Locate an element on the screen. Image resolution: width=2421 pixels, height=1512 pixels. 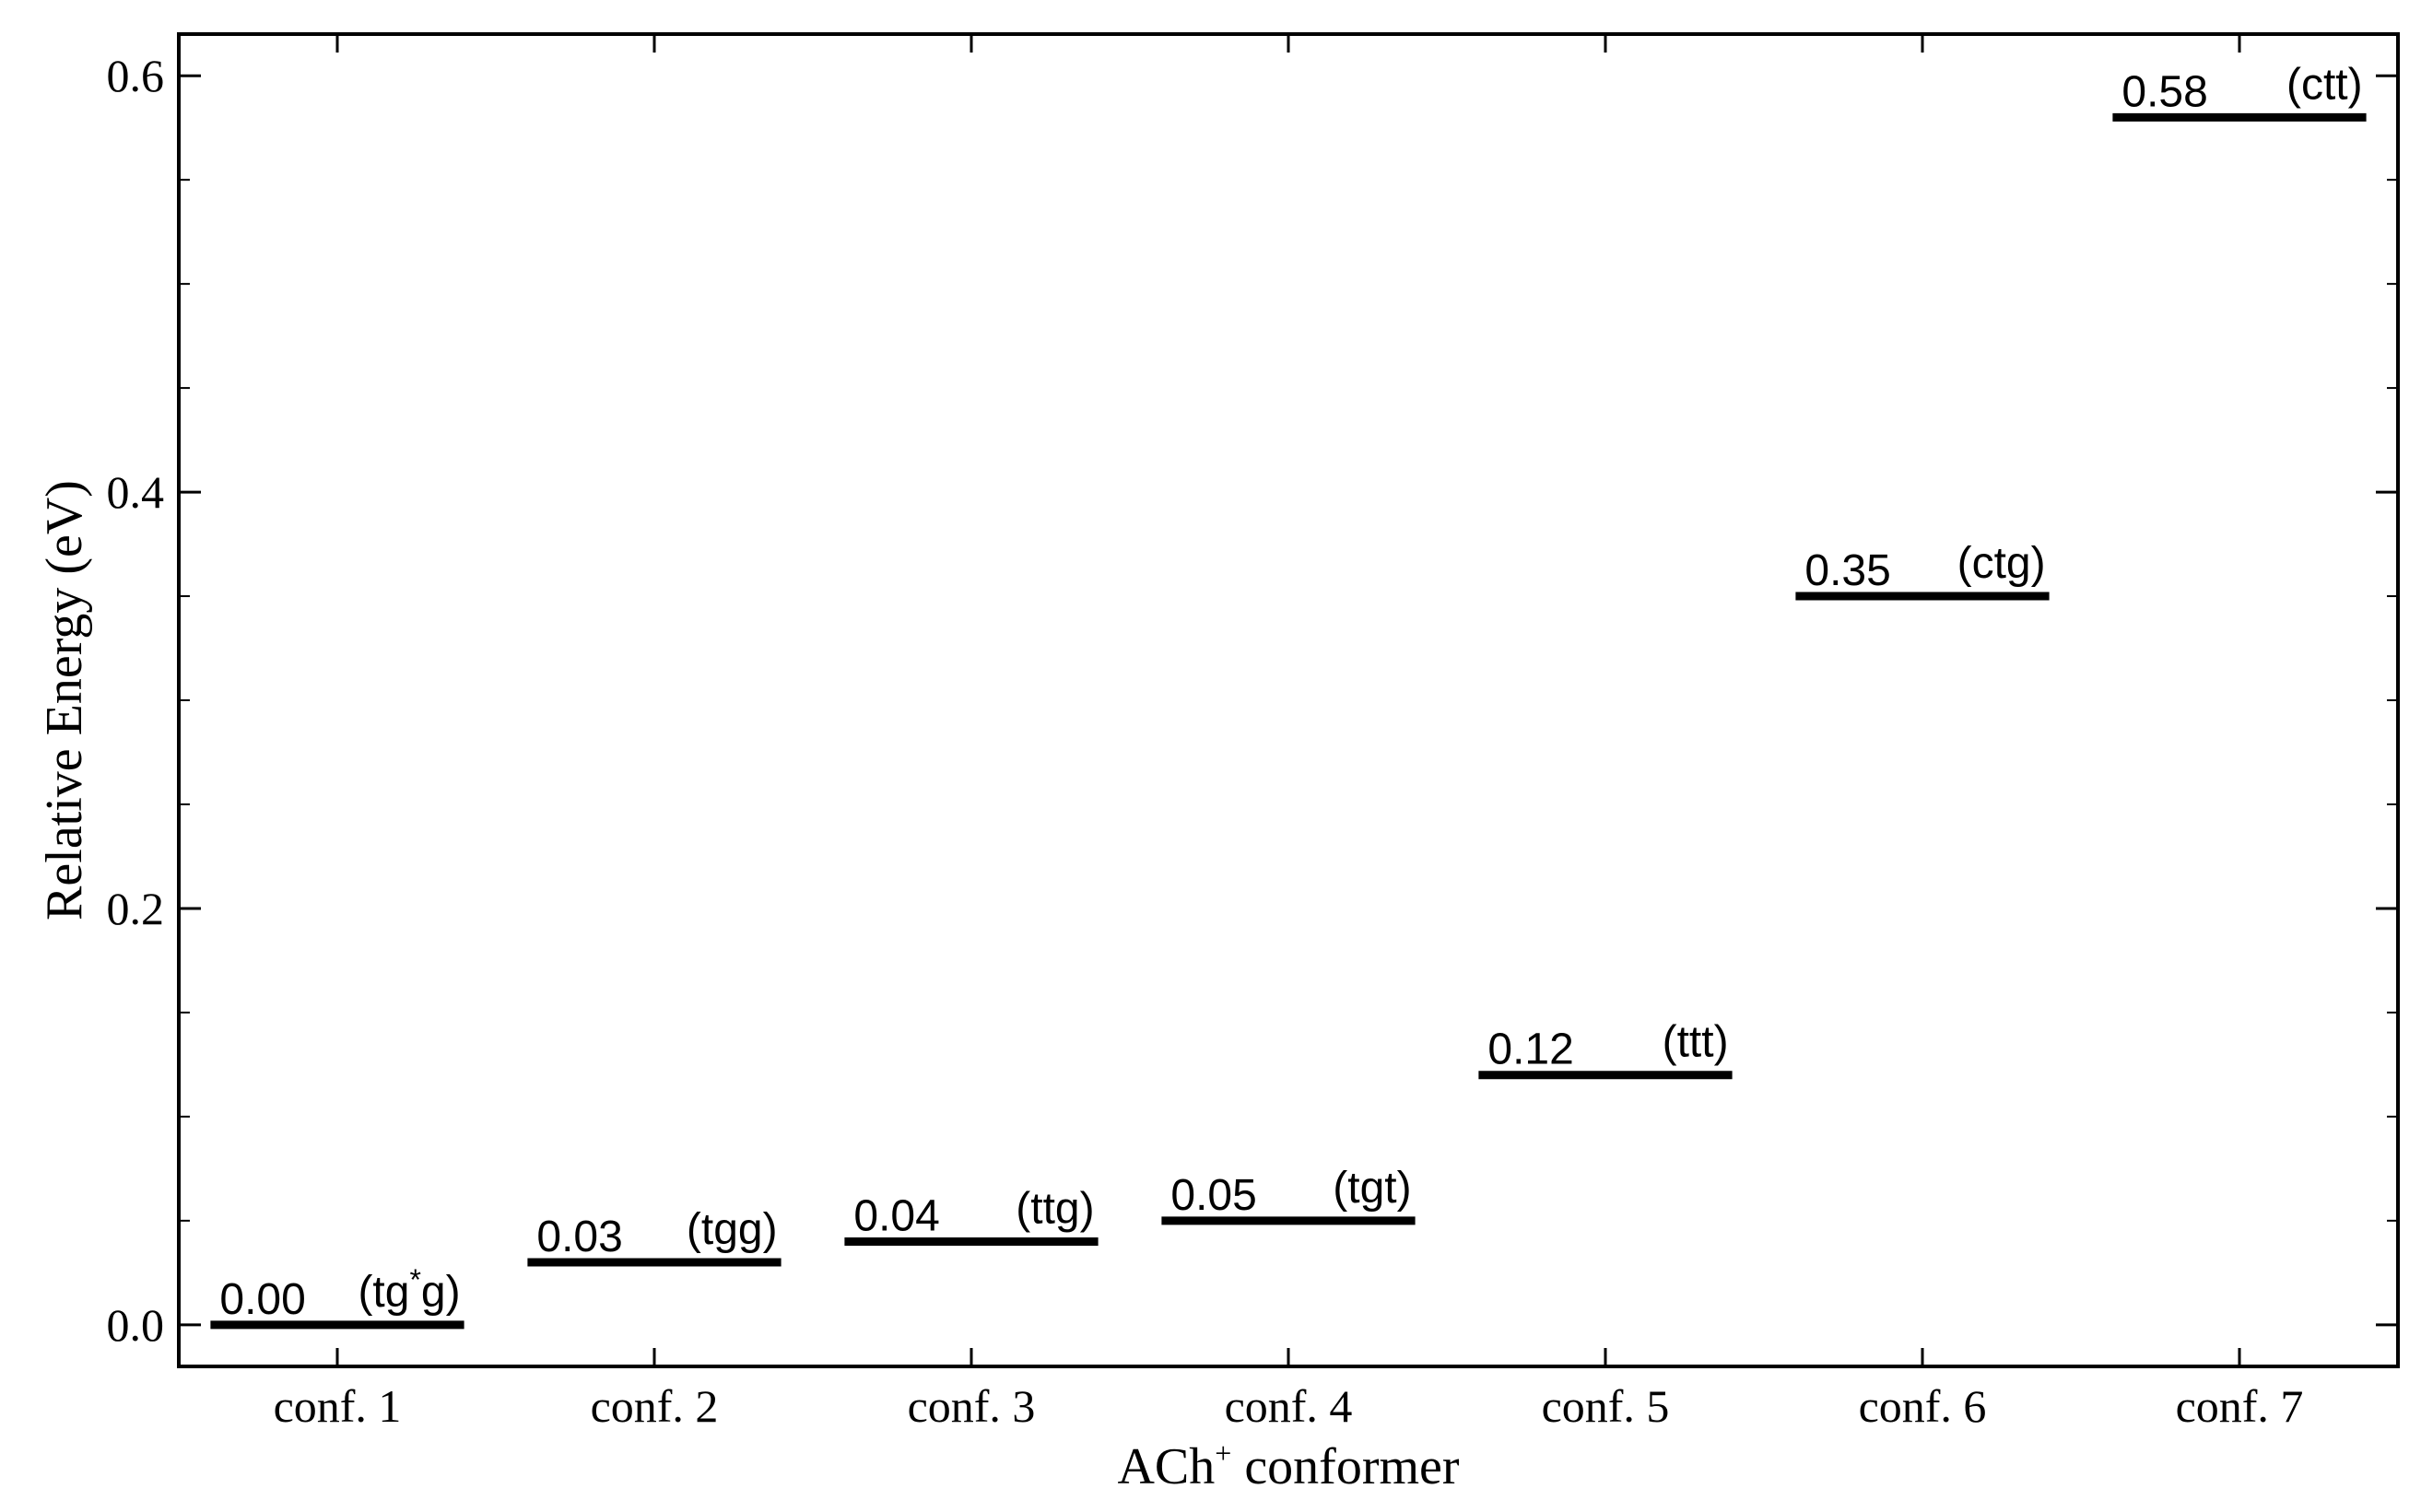
y-tick-label: 0.6 is located at coordinates (136, 75).